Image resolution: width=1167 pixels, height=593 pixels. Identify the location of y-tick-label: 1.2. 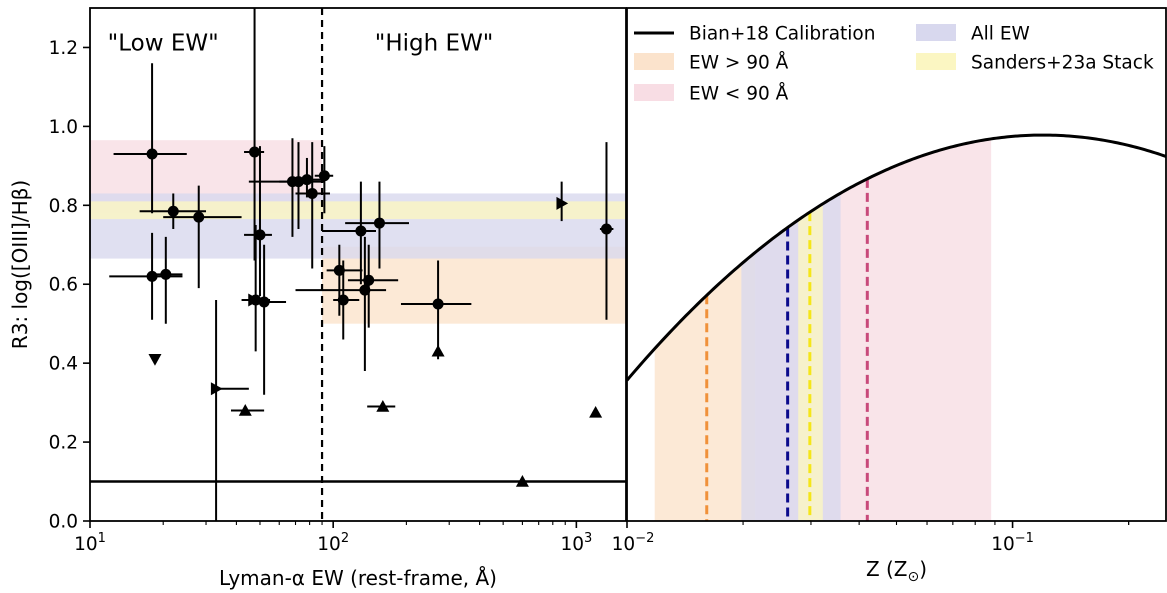
(63, 48).